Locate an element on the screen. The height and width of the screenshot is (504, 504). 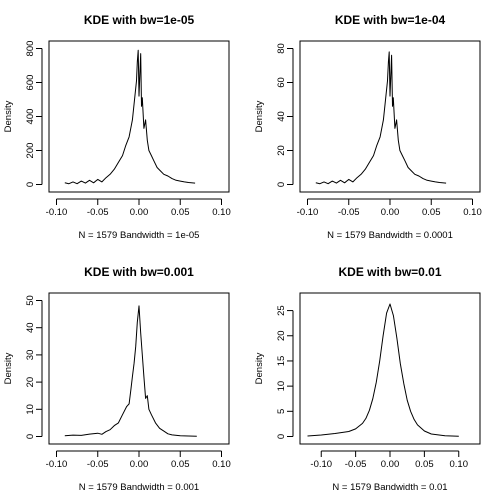
y-tick-label: 50 is located at coordinates (30, 300).